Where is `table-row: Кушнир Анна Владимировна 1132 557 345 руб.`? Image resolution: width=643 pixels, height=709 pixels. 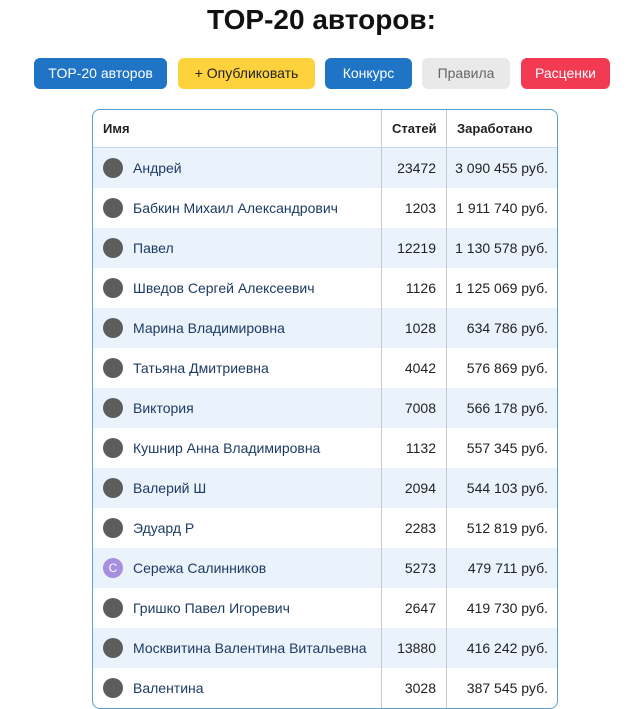 table-row: Кушнир Анна Владимировна 1132 557 345 руб. is located at coordinates (325, 448).